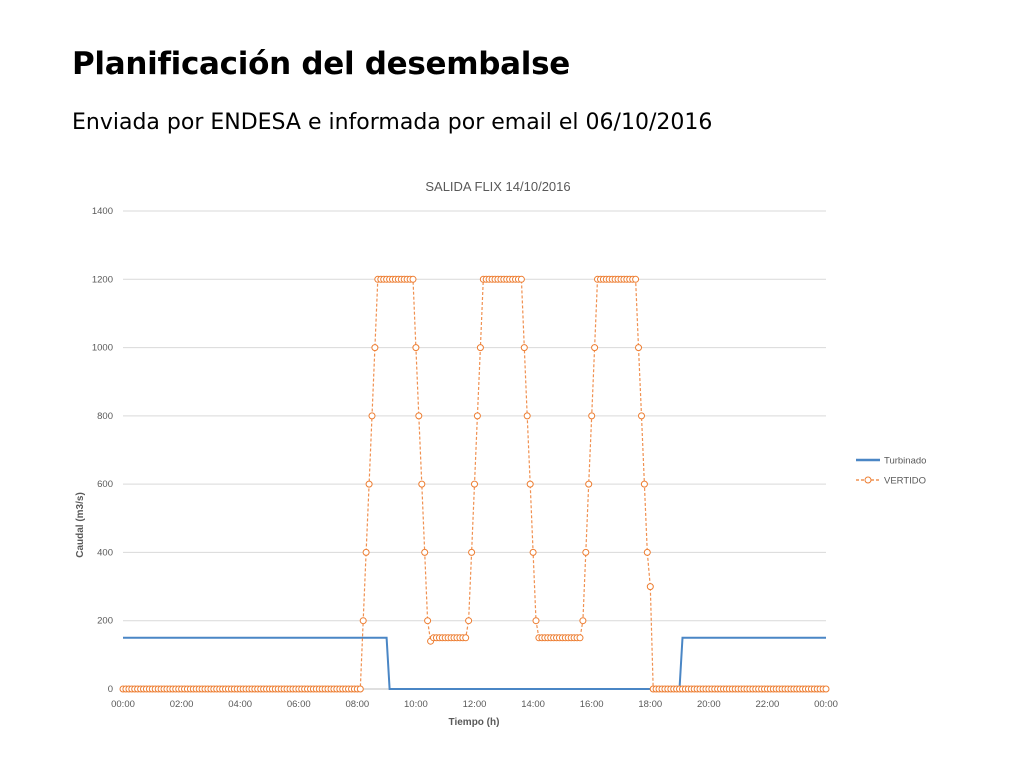 This screenshot has height=768, width=1024. What do you see at coordinates (533, 704) in the screenshot?
I see `x-tick-label: 14:00` at bounding box center [533, 704].